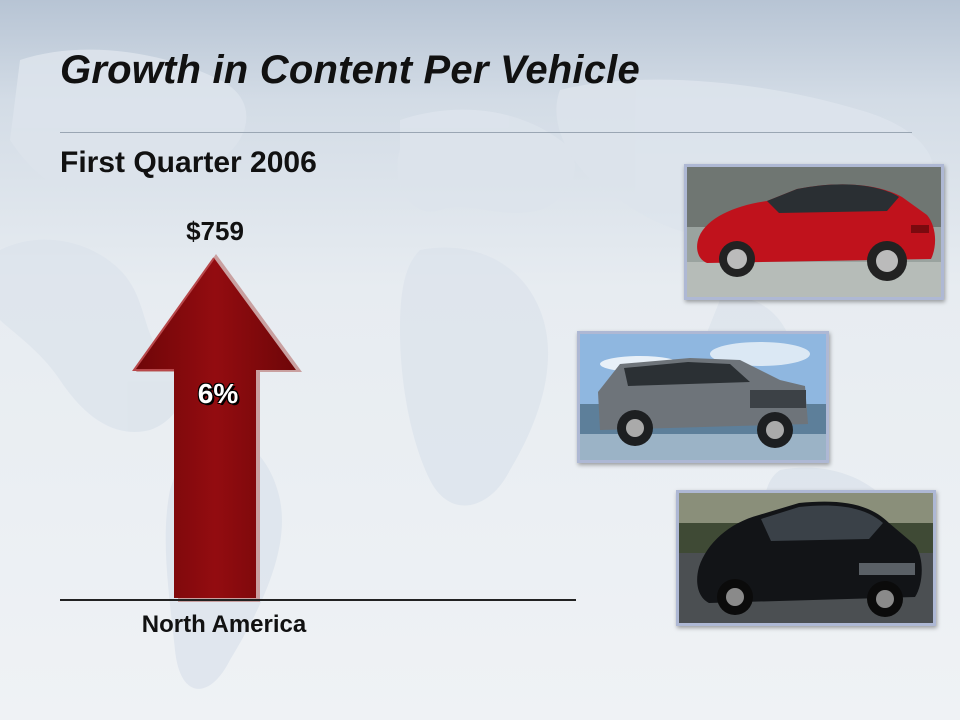 The height and width of the screenshot is (720, 960). Describe the element at coordinates (218, 393) in the screenshot. I see `growth-percent-label: 6%` at that location.